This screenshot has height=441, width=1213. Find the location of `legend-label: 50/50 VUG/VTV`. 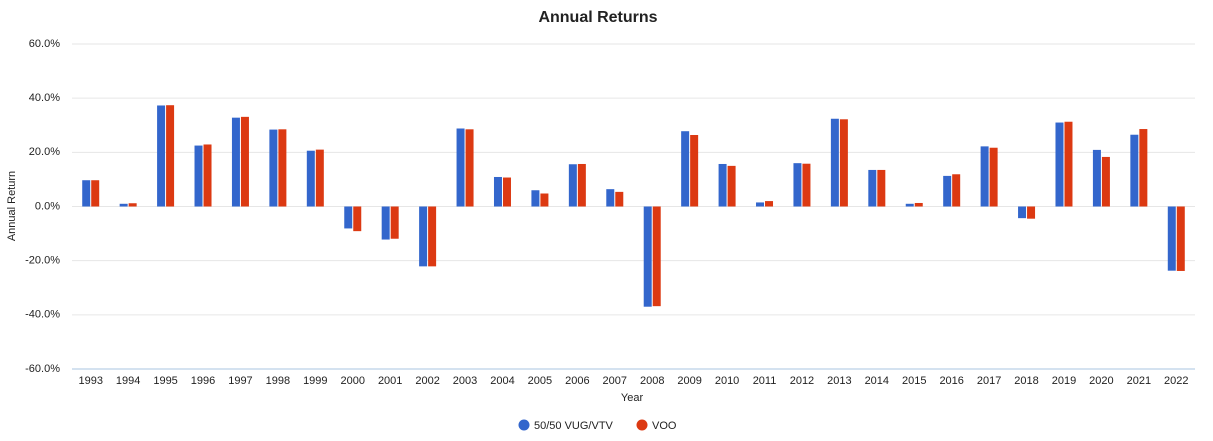

legend-label: 50/50 VUG/VTV is located at coordinates (574, 426).